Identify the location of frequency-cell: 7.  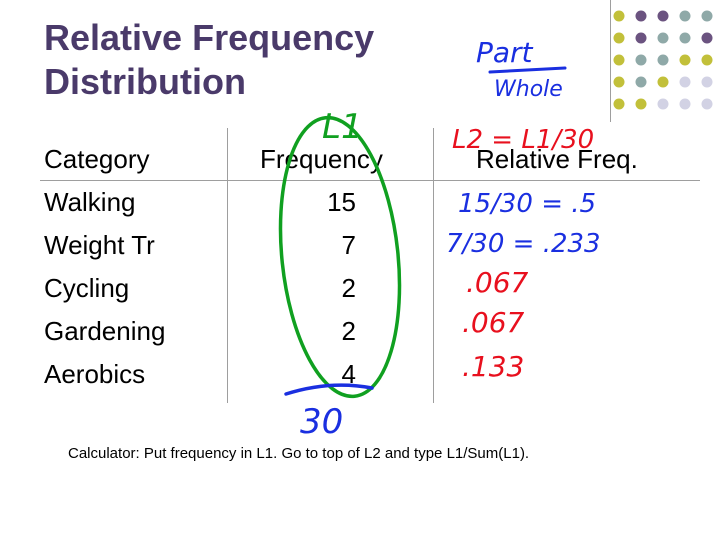
(348, 245).